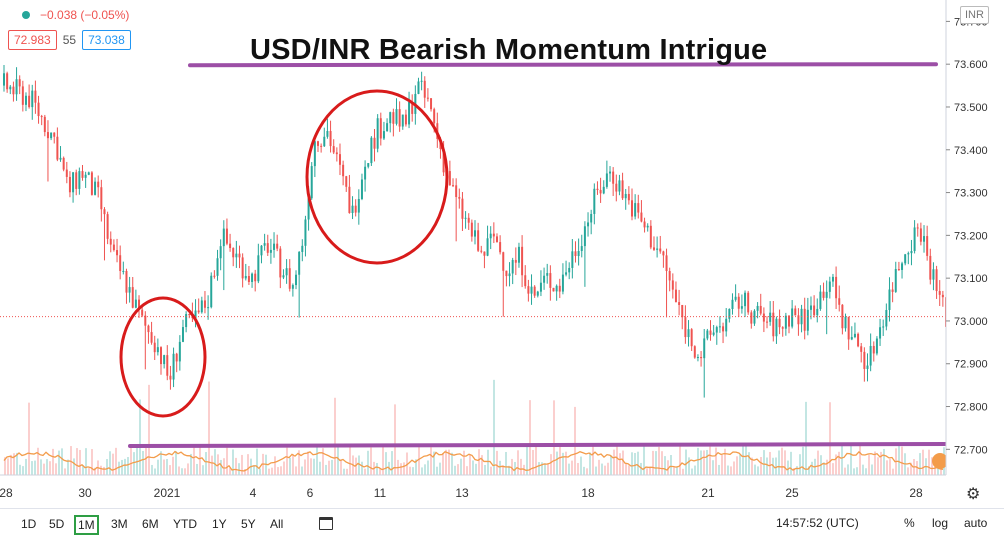 This screenshot has height=540, width=1004. I want to click on range-6m: 6M, so click(150, 524).